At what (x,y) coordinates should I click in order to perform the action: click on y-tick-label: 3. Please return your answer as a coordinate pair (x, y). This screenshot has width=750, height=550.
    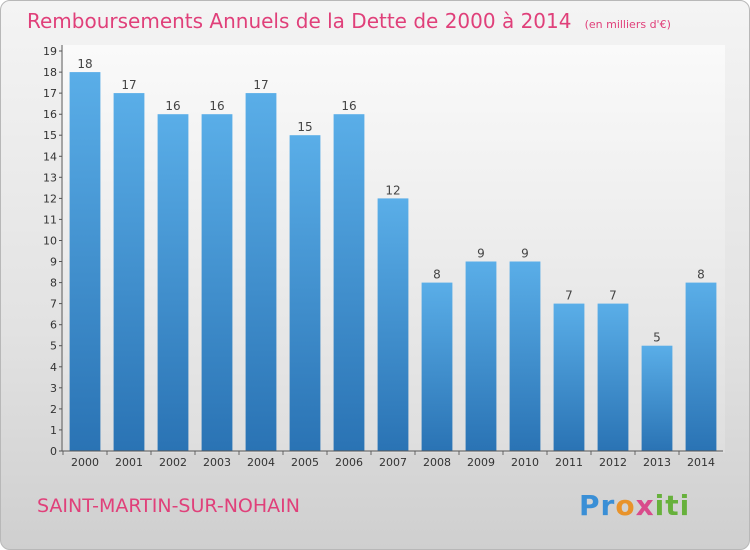
    Looking at the image, I should click on (53, 388).